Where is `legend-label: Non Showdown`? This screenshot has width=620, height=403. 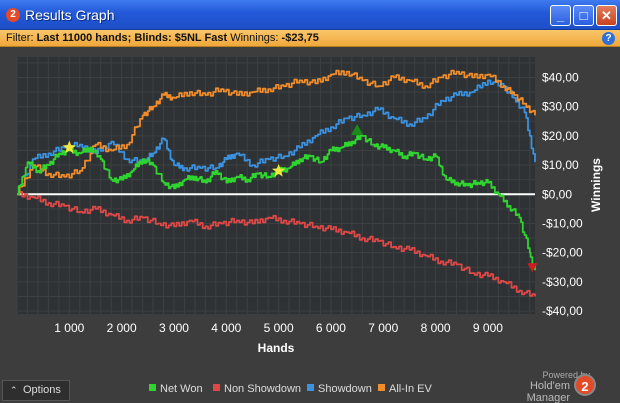
legend-label: Non Showdown is located at coordinates (263, 389).